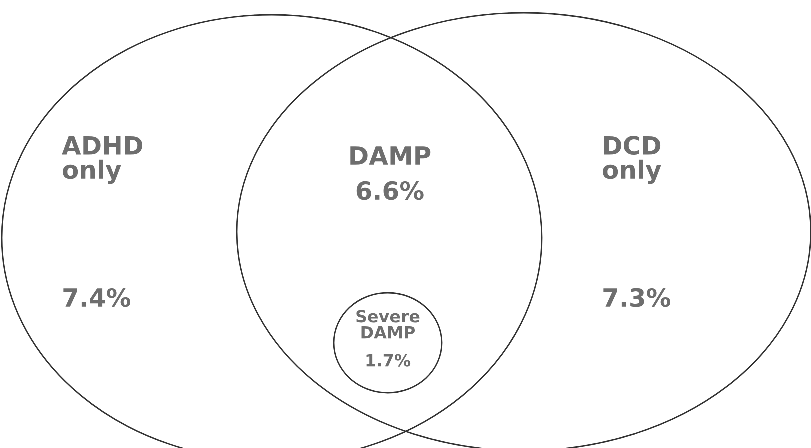 The height and width of the screenshot is (448, 811). What do you see at coordinates (97, 298) in the screenshot?
I see `data-label: 7.4%` at bounding box center [97, 298].